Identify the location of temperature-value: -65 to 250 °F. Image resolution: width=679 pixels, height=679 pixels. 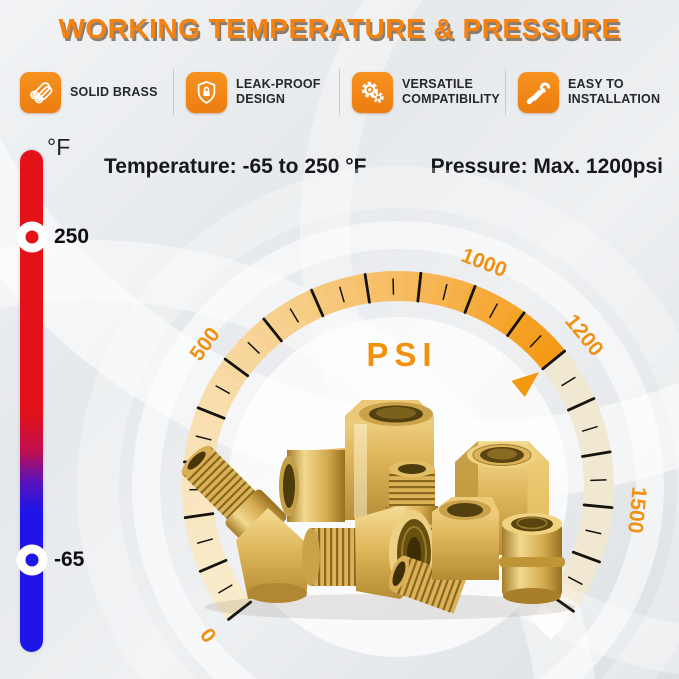
(304, 166).